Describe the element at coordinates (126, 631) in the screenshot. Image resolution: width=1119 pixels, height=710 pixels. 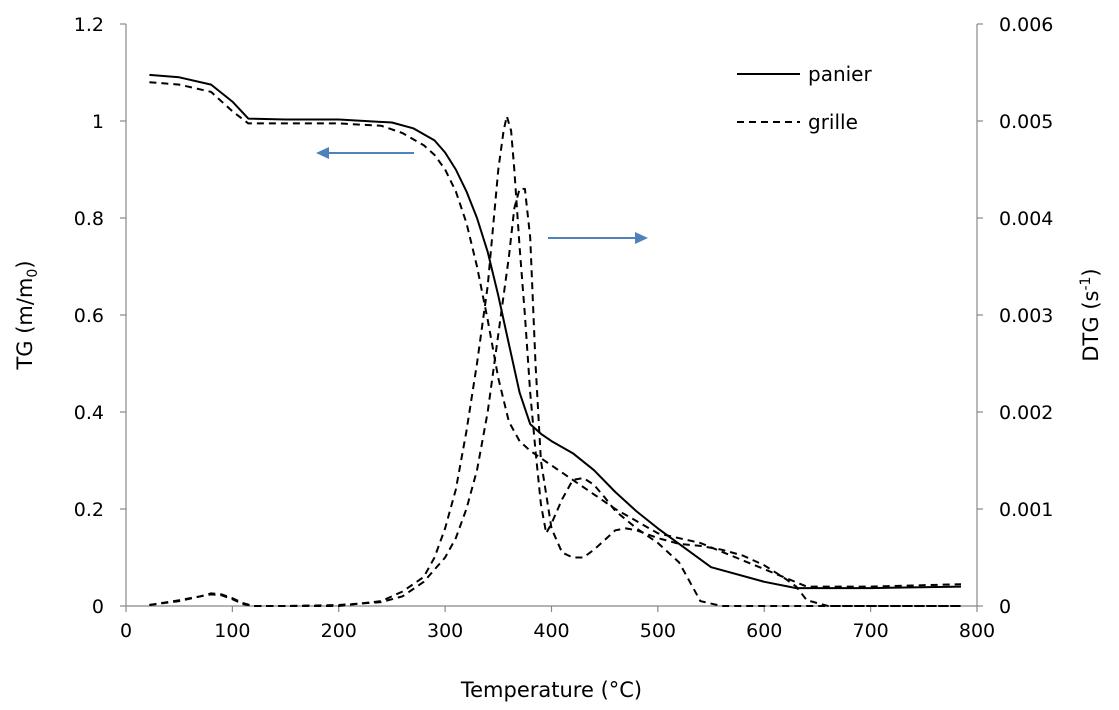
I see `x-tick-label: 0` at that location.